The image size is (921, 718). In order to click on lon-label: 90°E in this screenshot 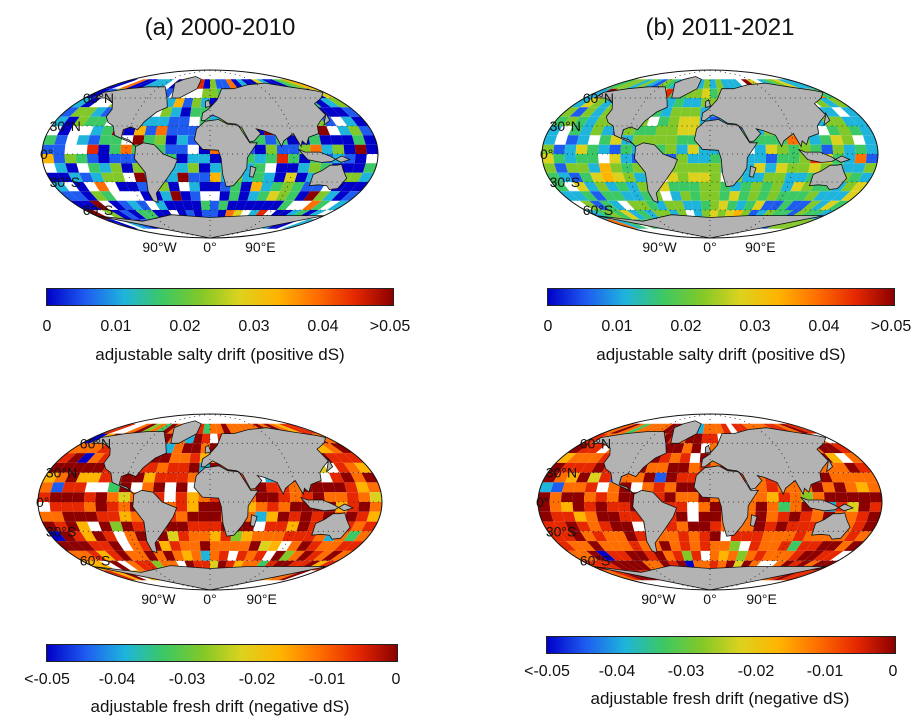, I will do `click(760, 247)`.